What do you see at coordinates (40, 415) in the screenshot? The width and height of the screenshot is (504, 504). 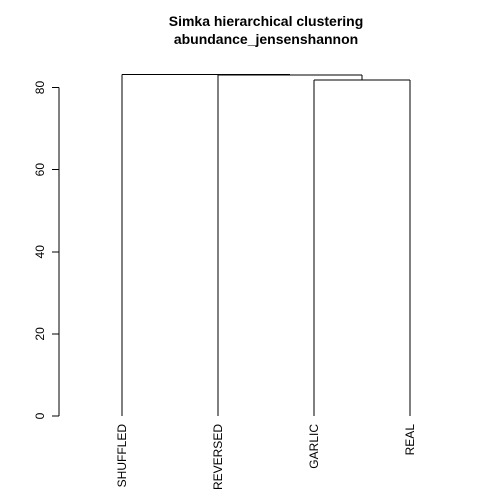 I see `y-tick-label: 0` at bounding box center [40, 415].